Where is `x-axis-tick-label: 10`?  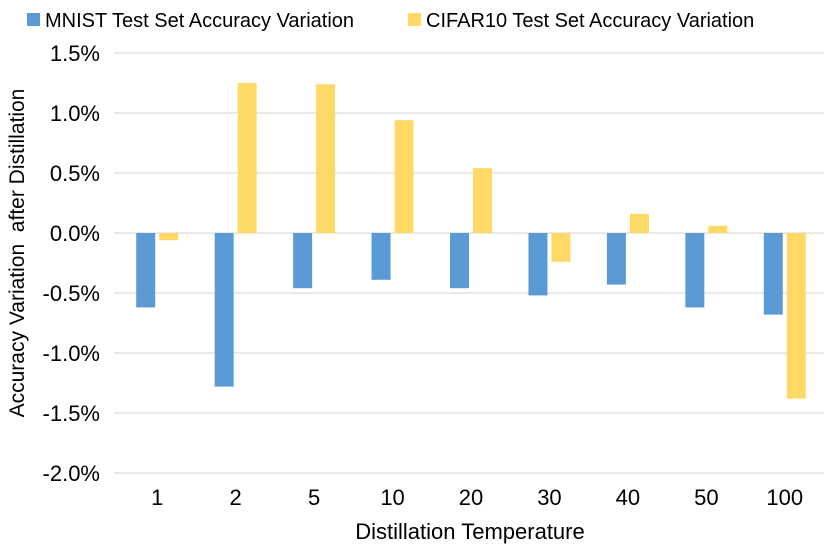
x-axis-tick-label: 10 is located at coordinates (392, 497).